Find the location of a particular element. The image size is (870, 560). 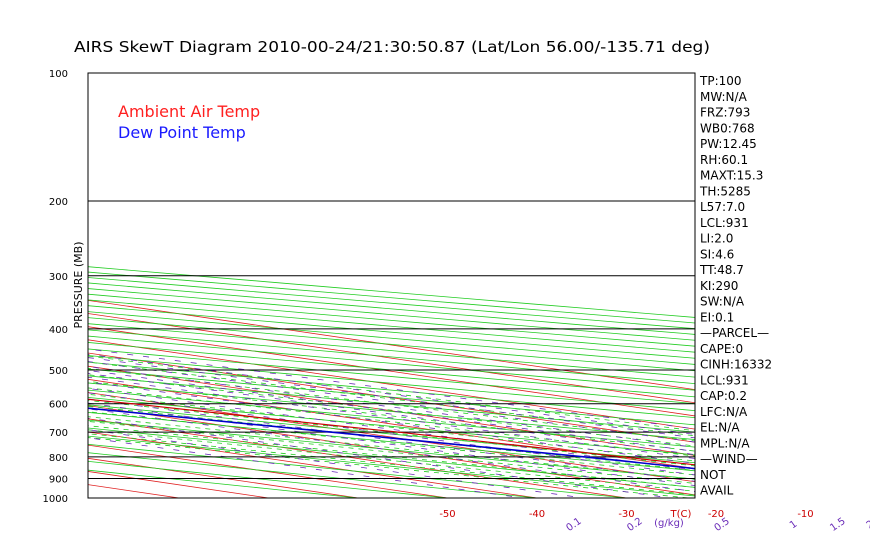

bottom-temp-tick-label: -40 is located at coordinates (537, 514).